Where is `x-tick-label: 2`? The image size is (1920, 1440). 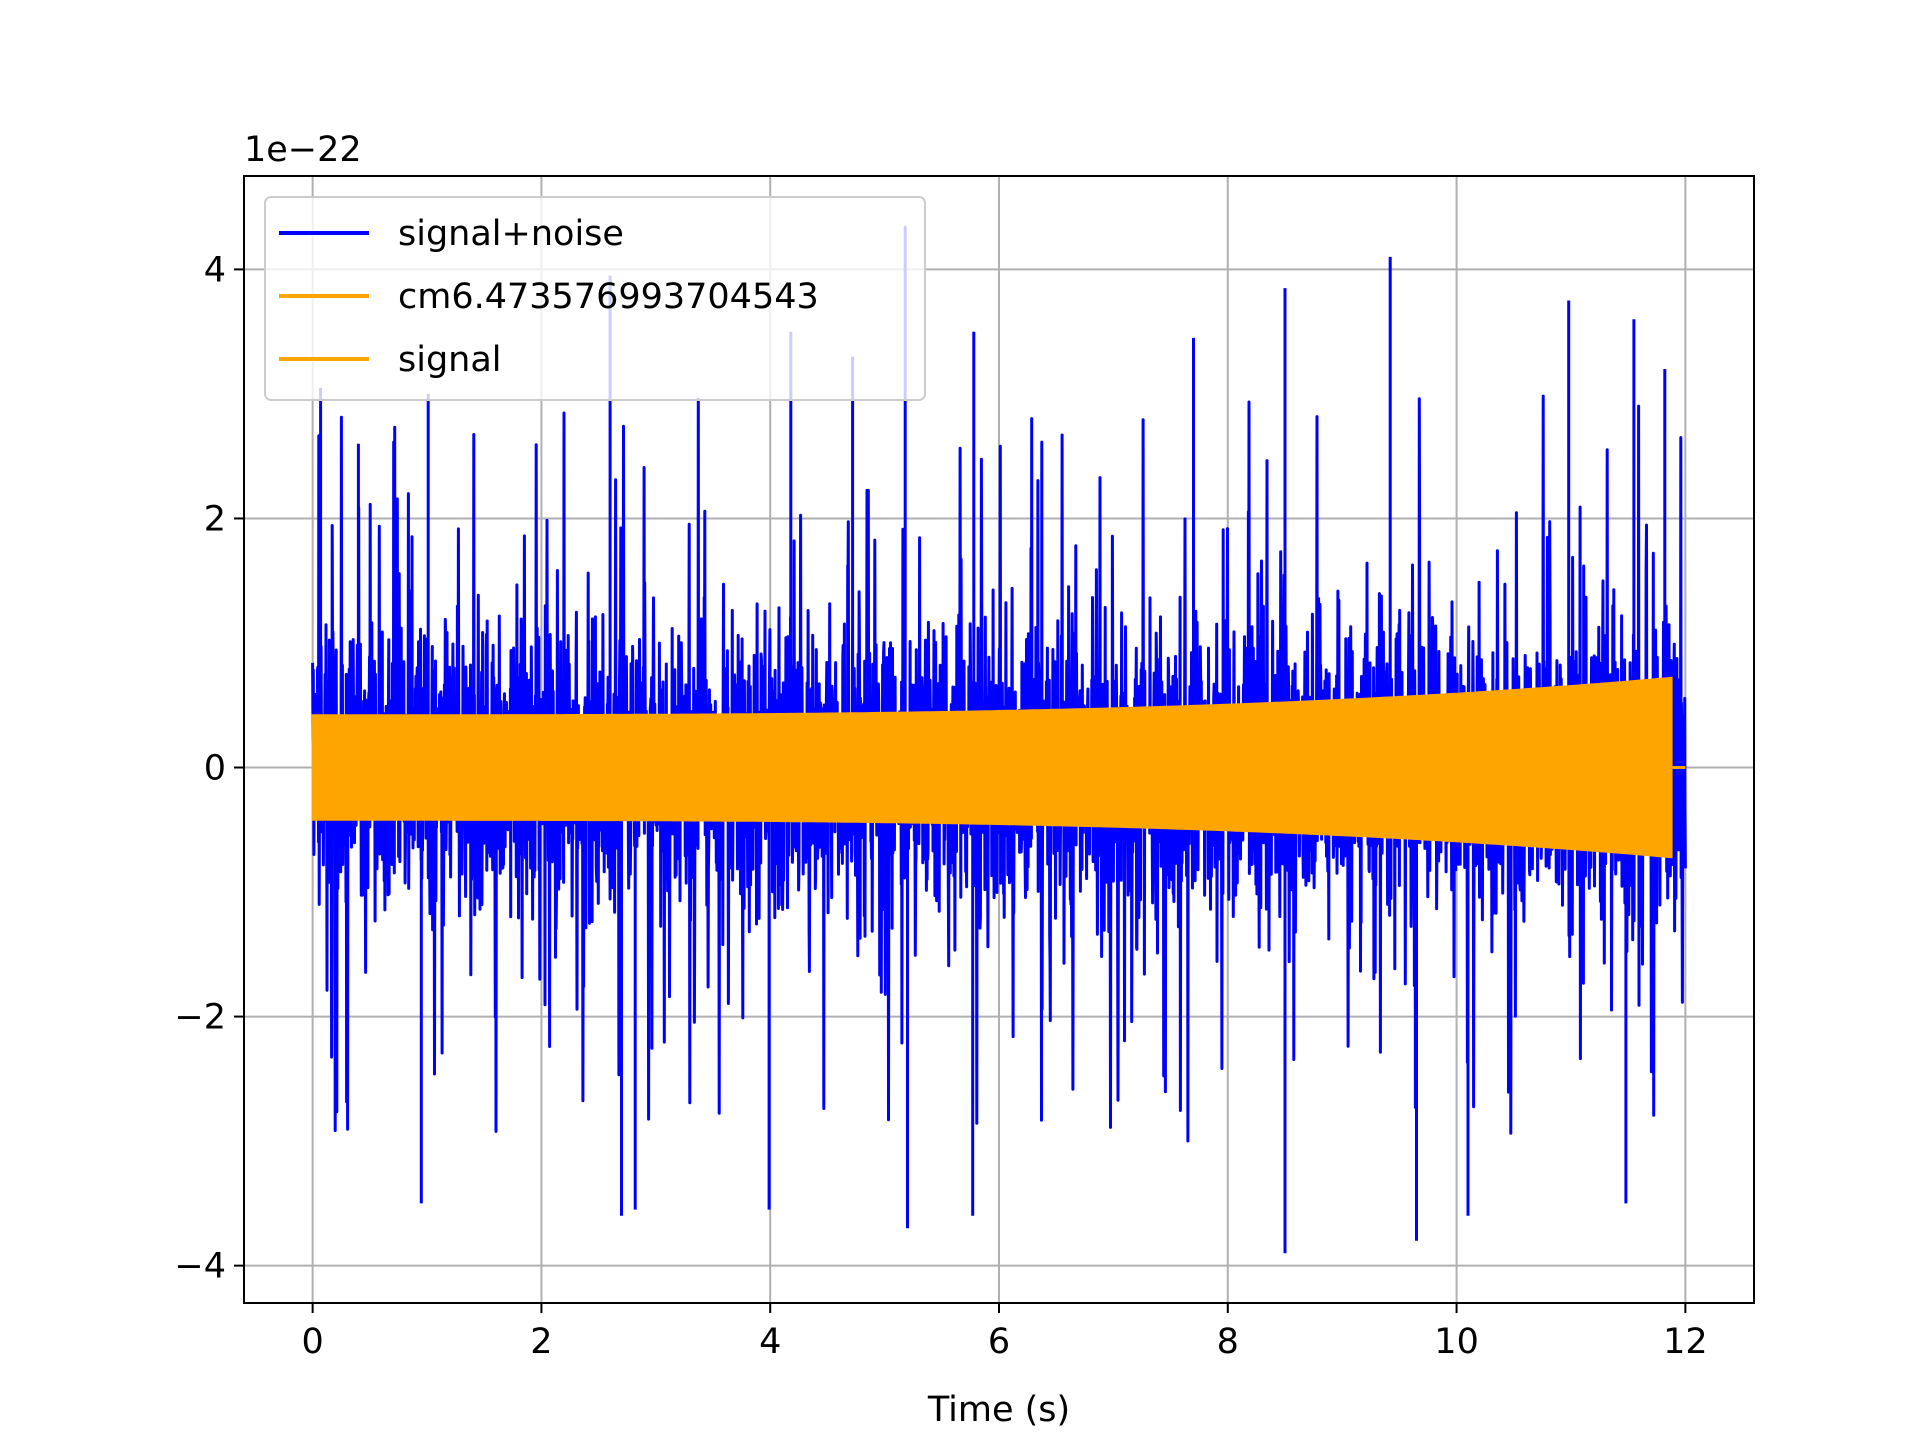 x-tick-label: 2 is located at coordinates (541, 1342).